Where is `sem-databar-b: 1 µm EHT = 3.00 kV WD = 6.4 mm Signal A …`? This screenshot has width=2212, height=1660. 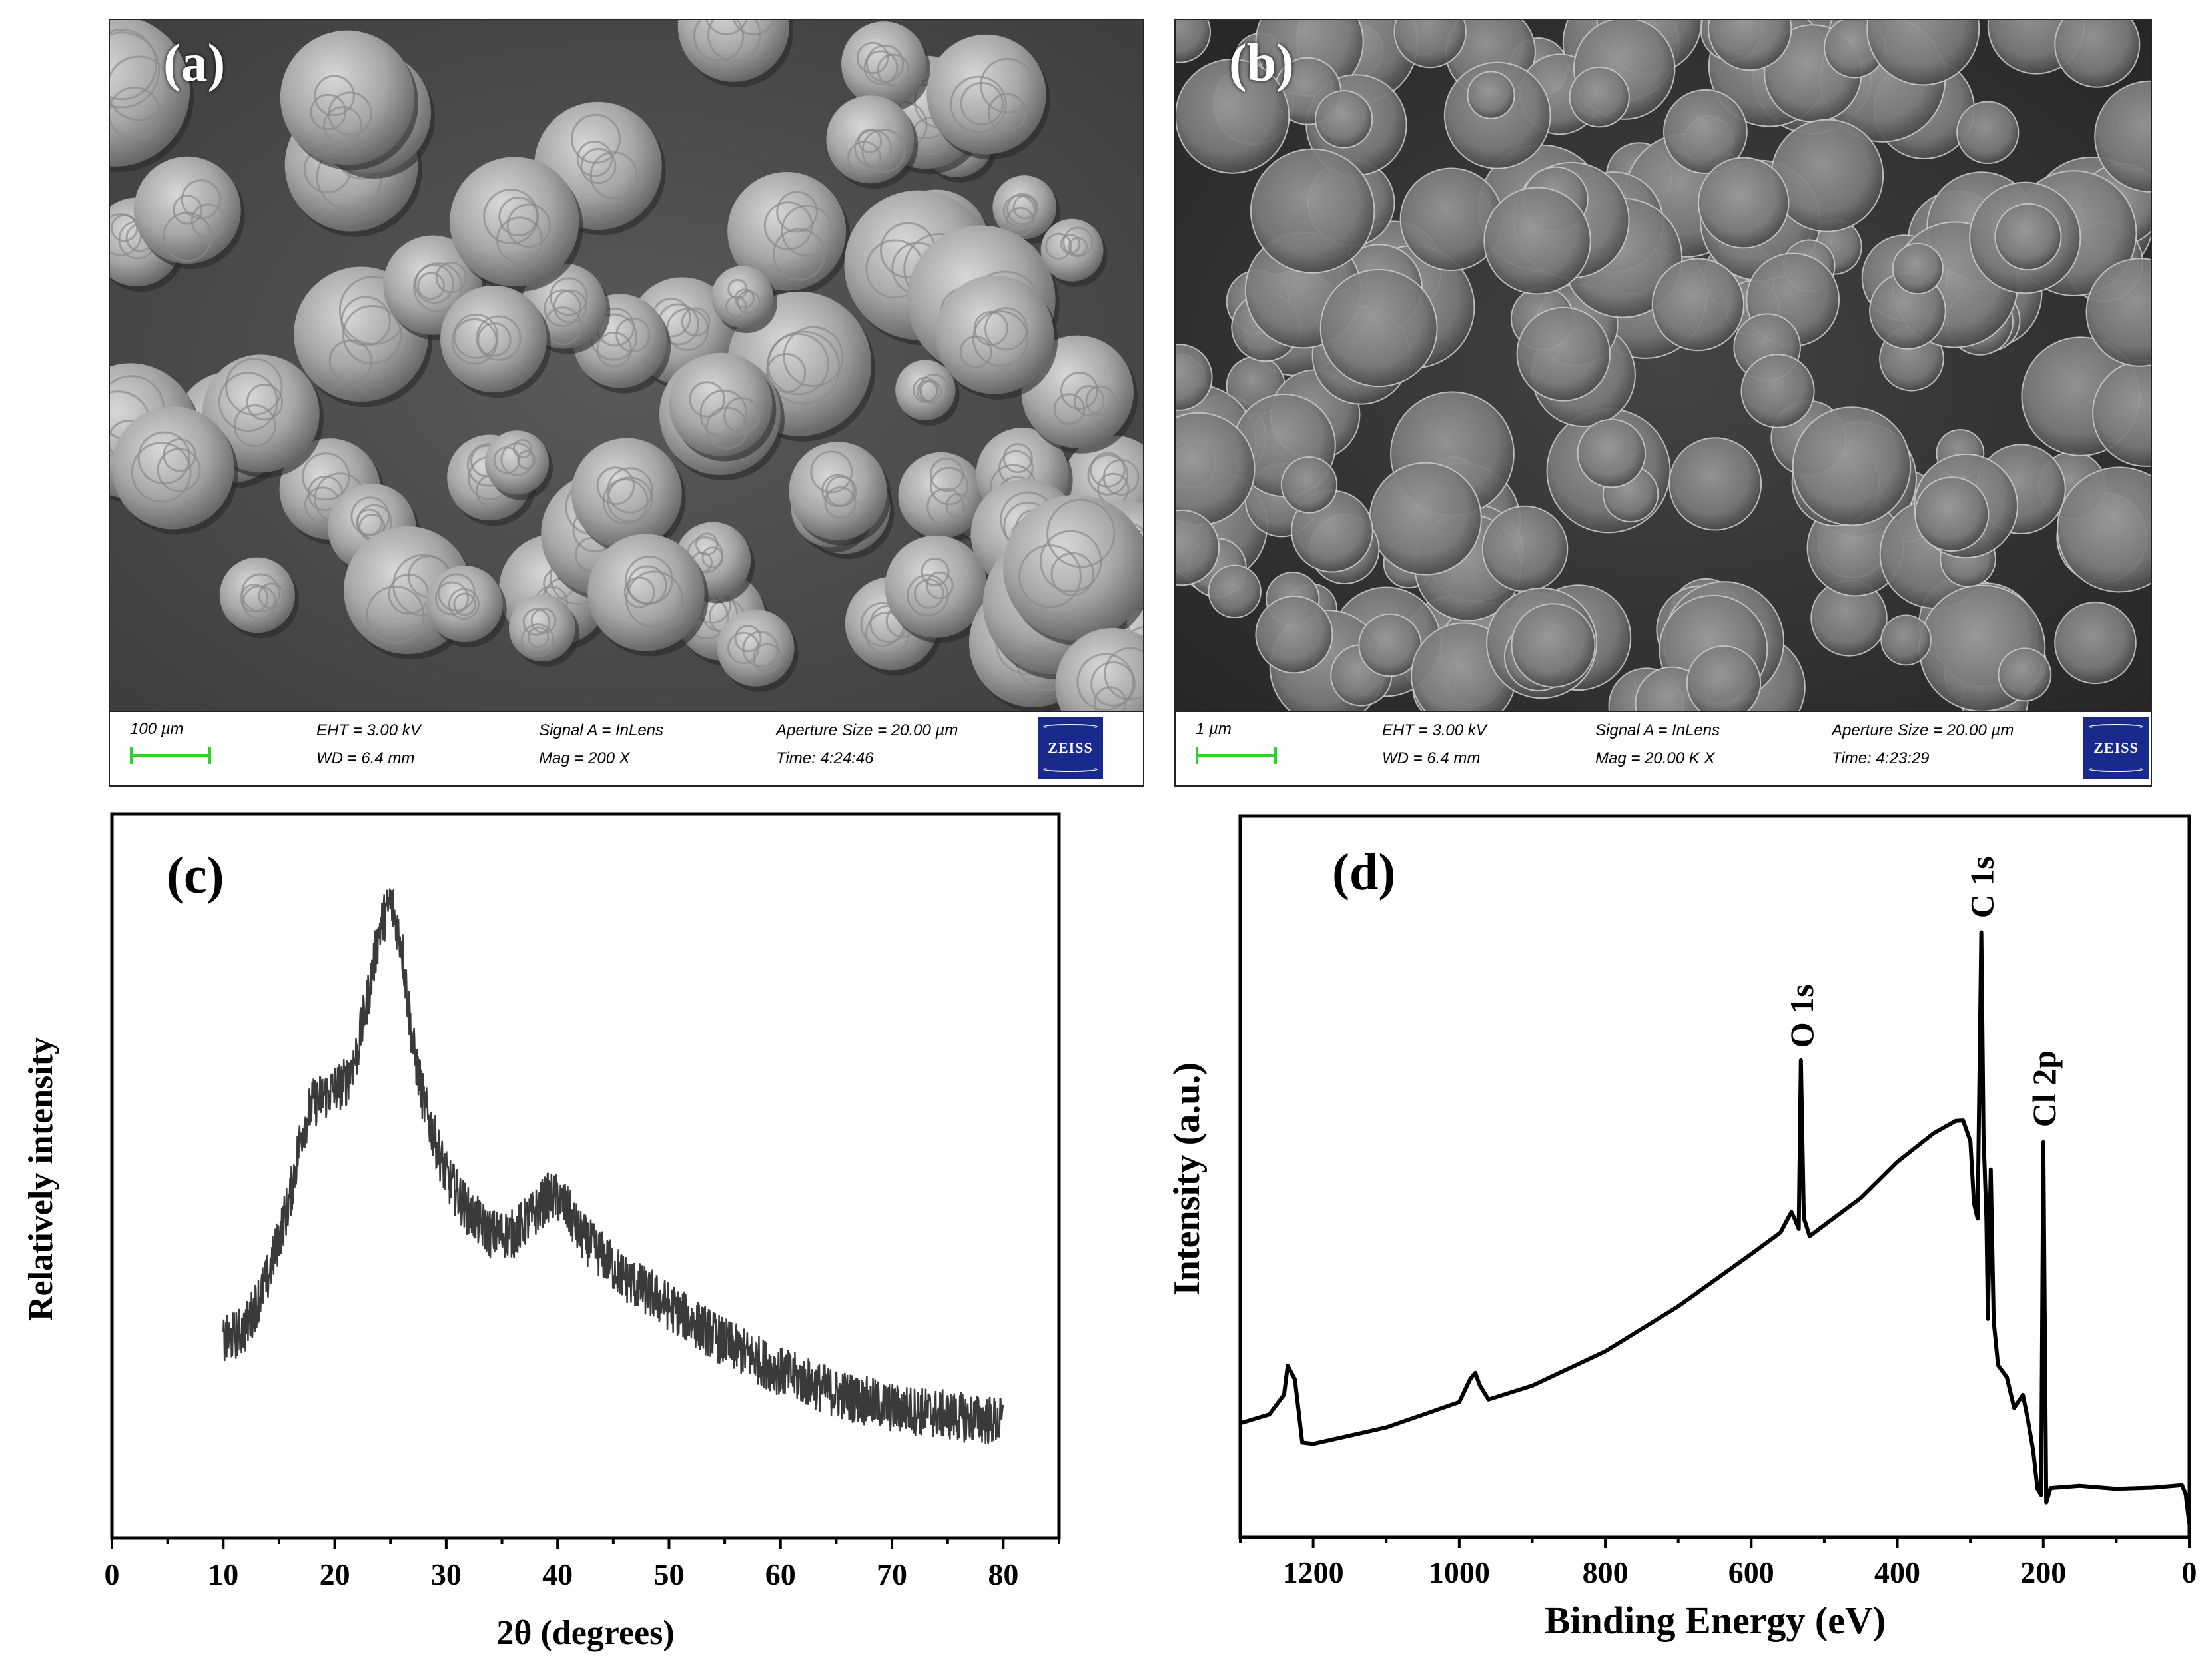
sem-databar-b: 1 µm EHT = 3.00 kV WD = 6.4 mm Signal A … is located at coordinates (1663, 748).